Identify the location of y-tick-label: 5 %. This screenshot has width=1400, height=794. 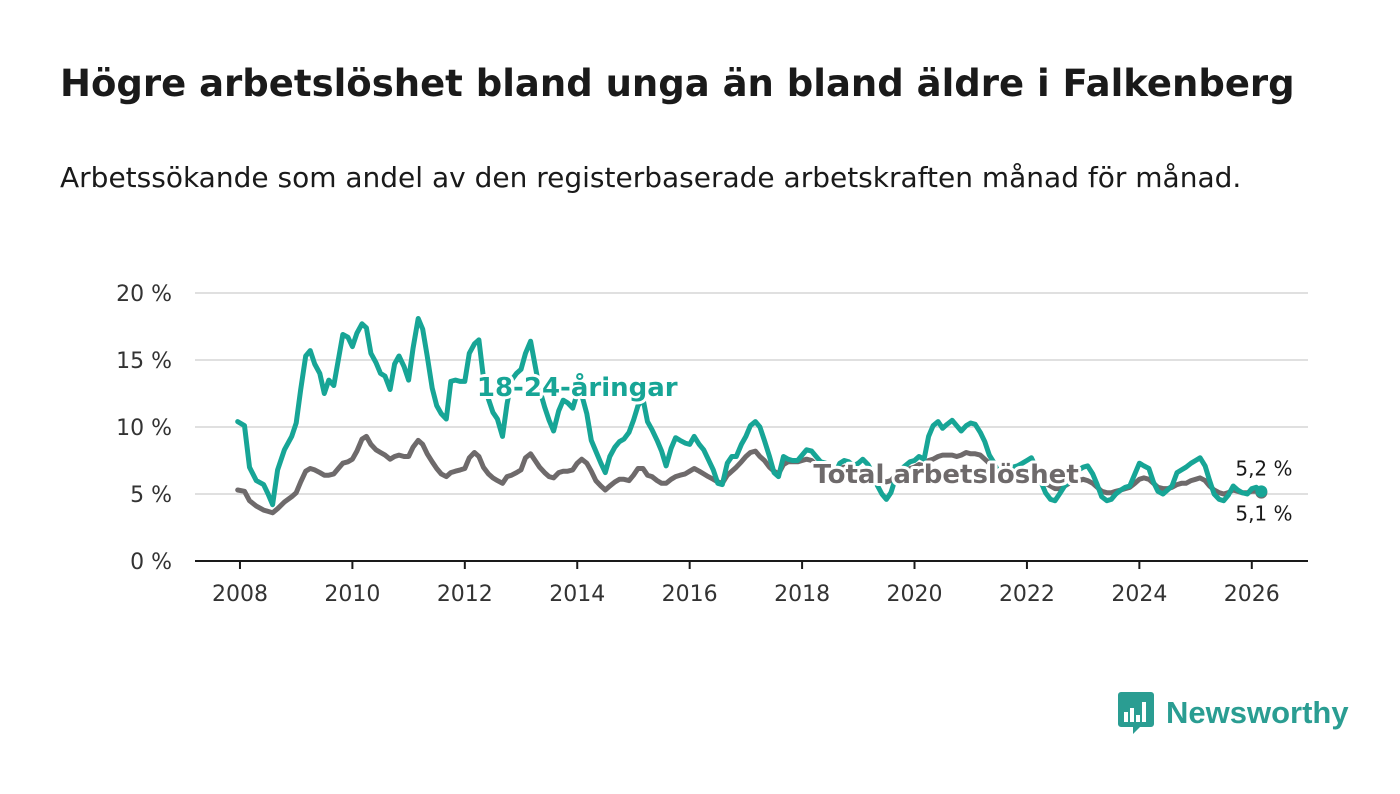
(151, 495).